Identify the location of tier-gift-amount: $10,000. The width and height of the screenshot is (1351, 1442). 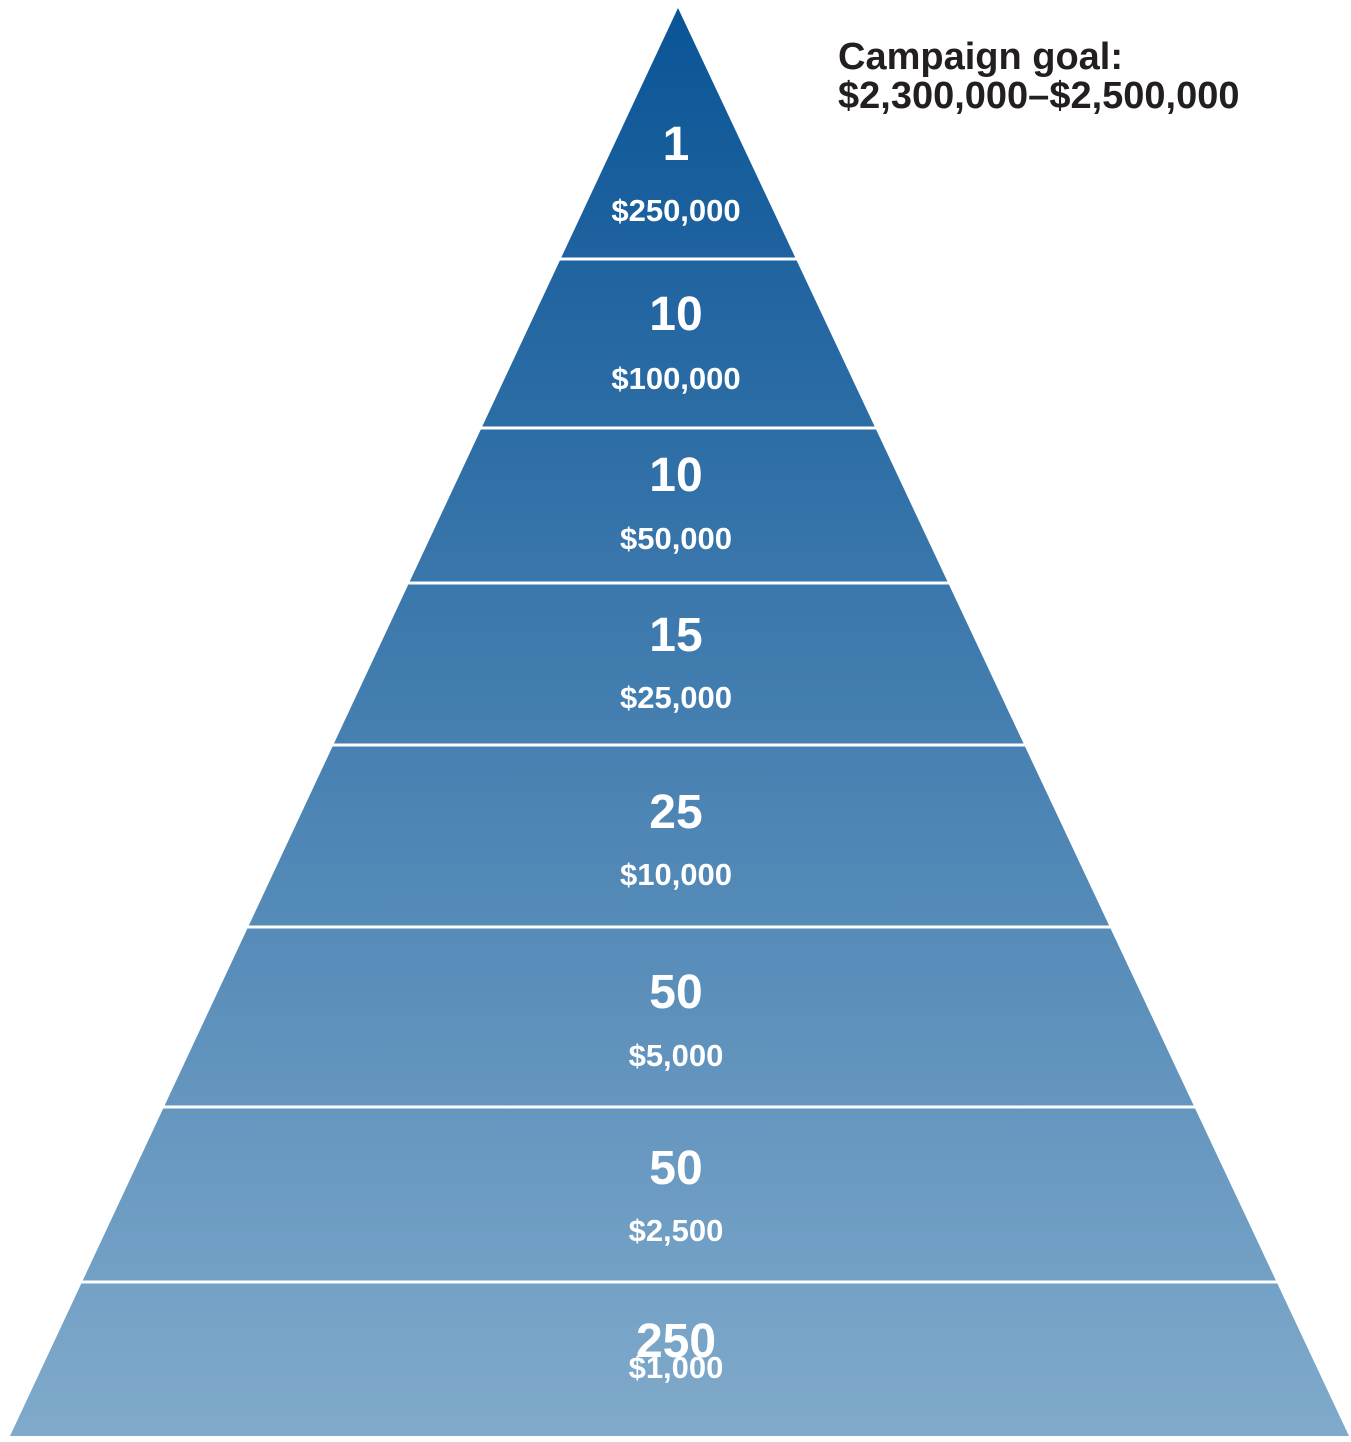
(676, 874).